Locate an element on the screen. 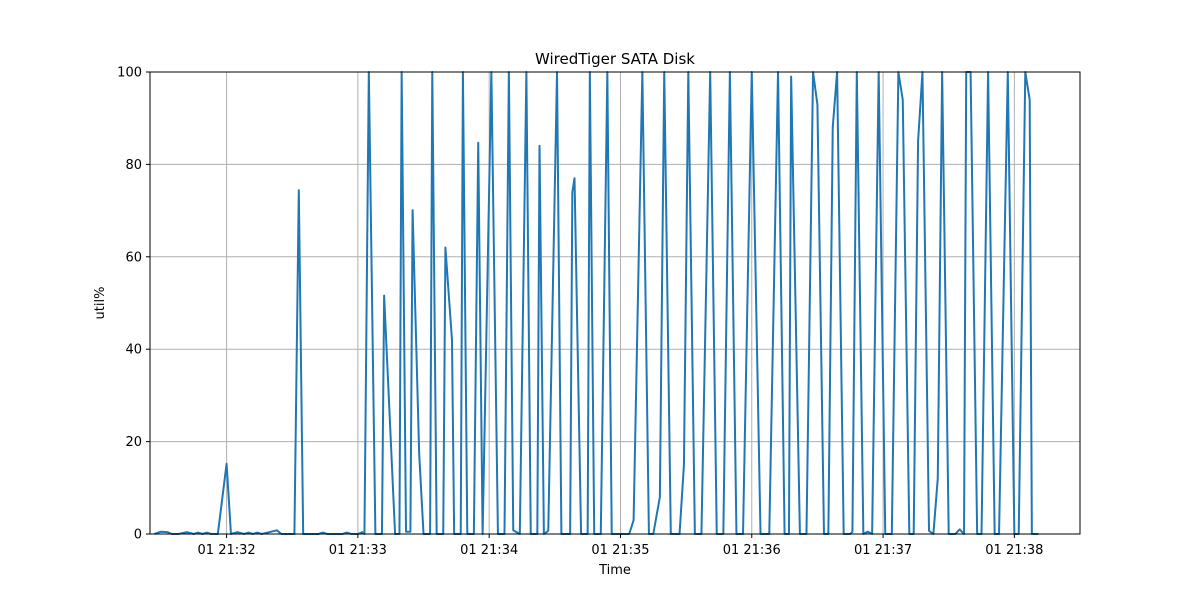 This screenshot has height=600, width=1200. x-tick-label: 01 21:35 is located at coordinates (620, 550).